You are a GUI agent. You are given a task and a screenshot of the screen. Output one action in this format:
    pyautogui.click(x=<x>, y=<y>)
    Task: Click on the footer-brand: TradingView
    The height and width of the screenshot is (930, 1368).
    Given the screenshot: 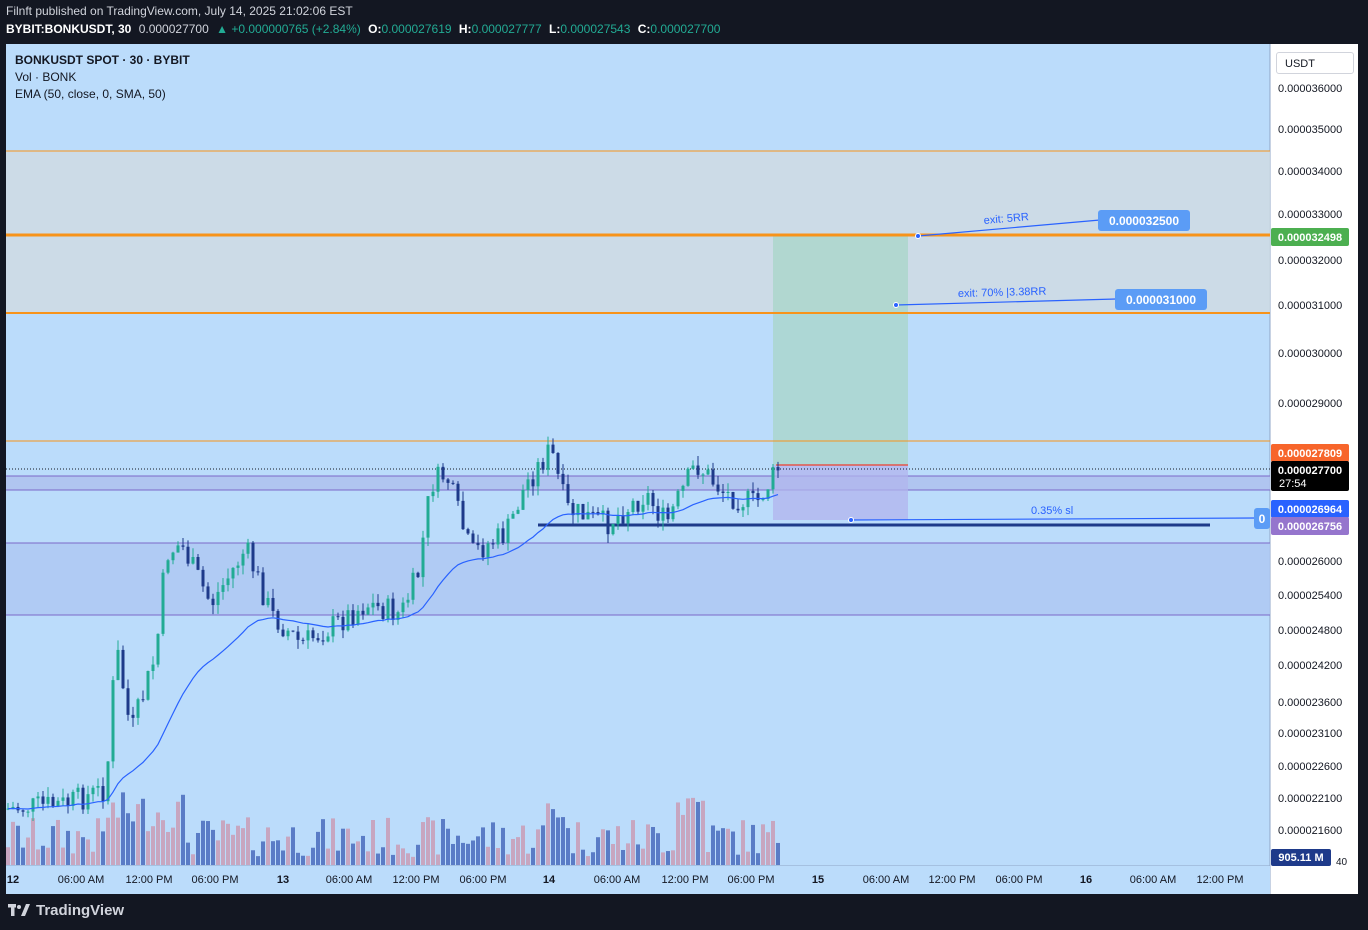 What is the action you would take?
    pyautogui.click(x=66, y=910)
    